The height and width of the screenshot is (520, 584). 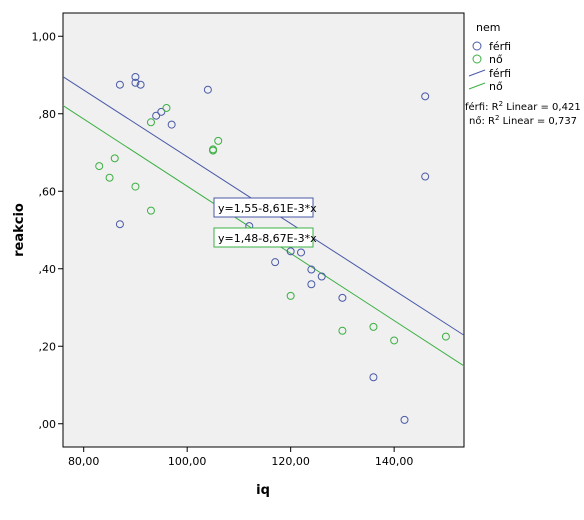 I want to click on x-tick-label: 100,00, so click(x=187, y=461).